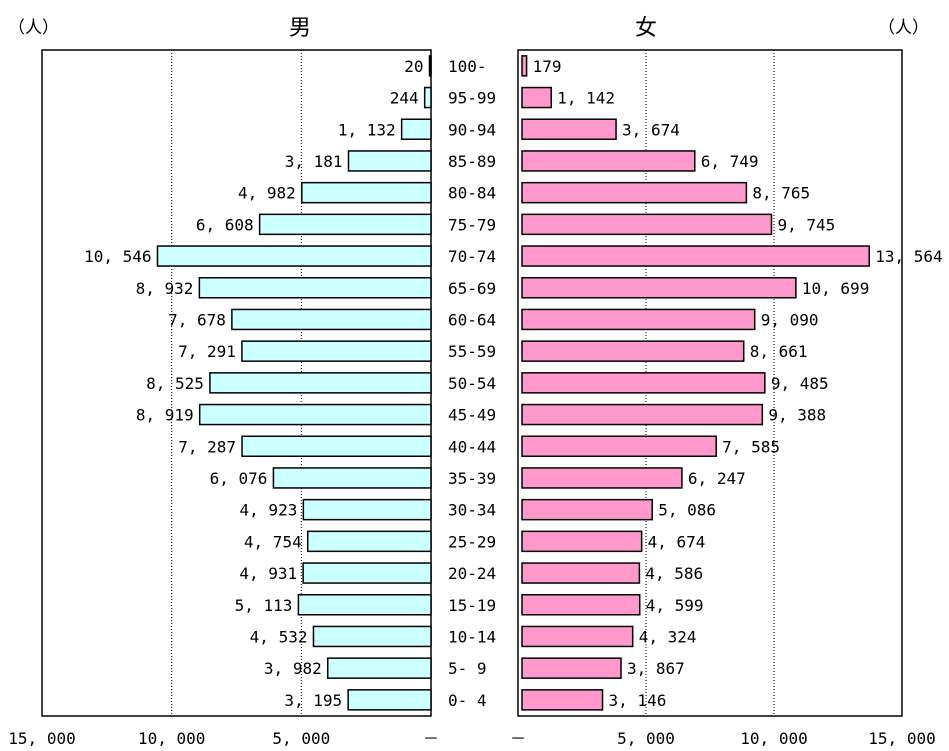  What do you see at coordinates (472, 351) in the screenshot?
I see `age-group-label: 55-59` at bounding box center [472, 351].